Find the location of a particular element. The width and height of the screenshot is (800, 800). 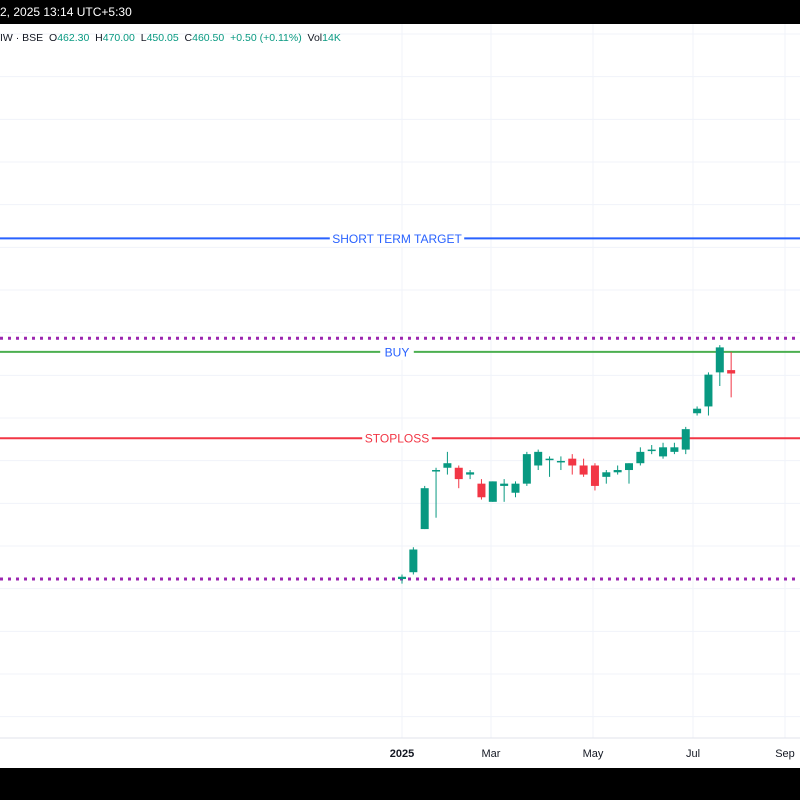

x-tick-label: May is located at coordinates (593, 754).